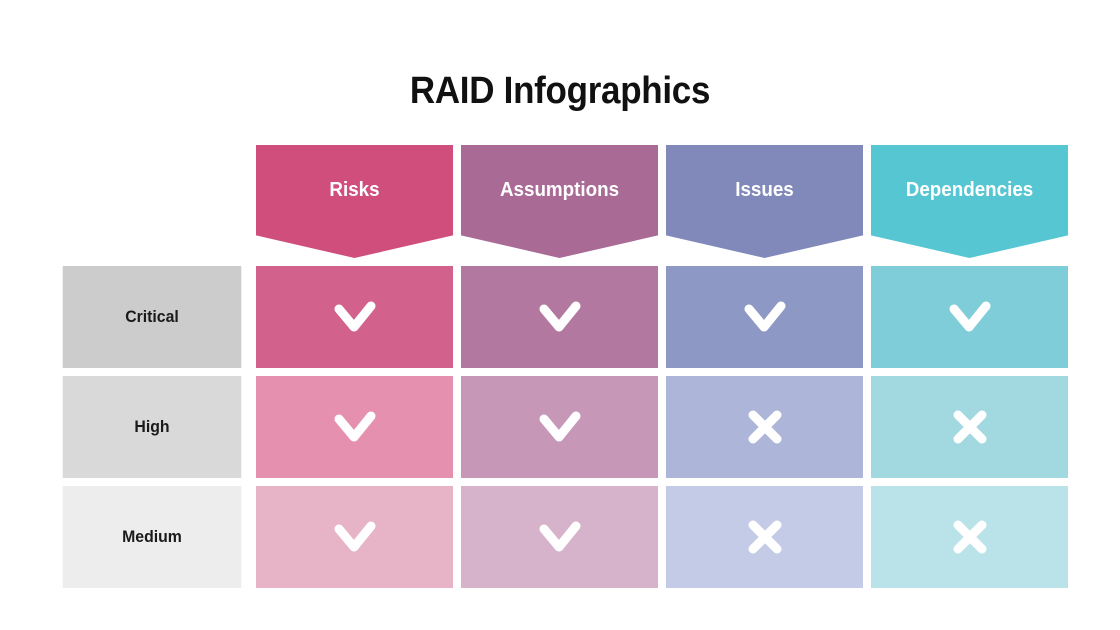 This screenshot has height=630, width=1120. What do you see at coordinates (354, 201) in the screenshot?
I see `column-header-risks: Risks` at bounding box center [354, 201].